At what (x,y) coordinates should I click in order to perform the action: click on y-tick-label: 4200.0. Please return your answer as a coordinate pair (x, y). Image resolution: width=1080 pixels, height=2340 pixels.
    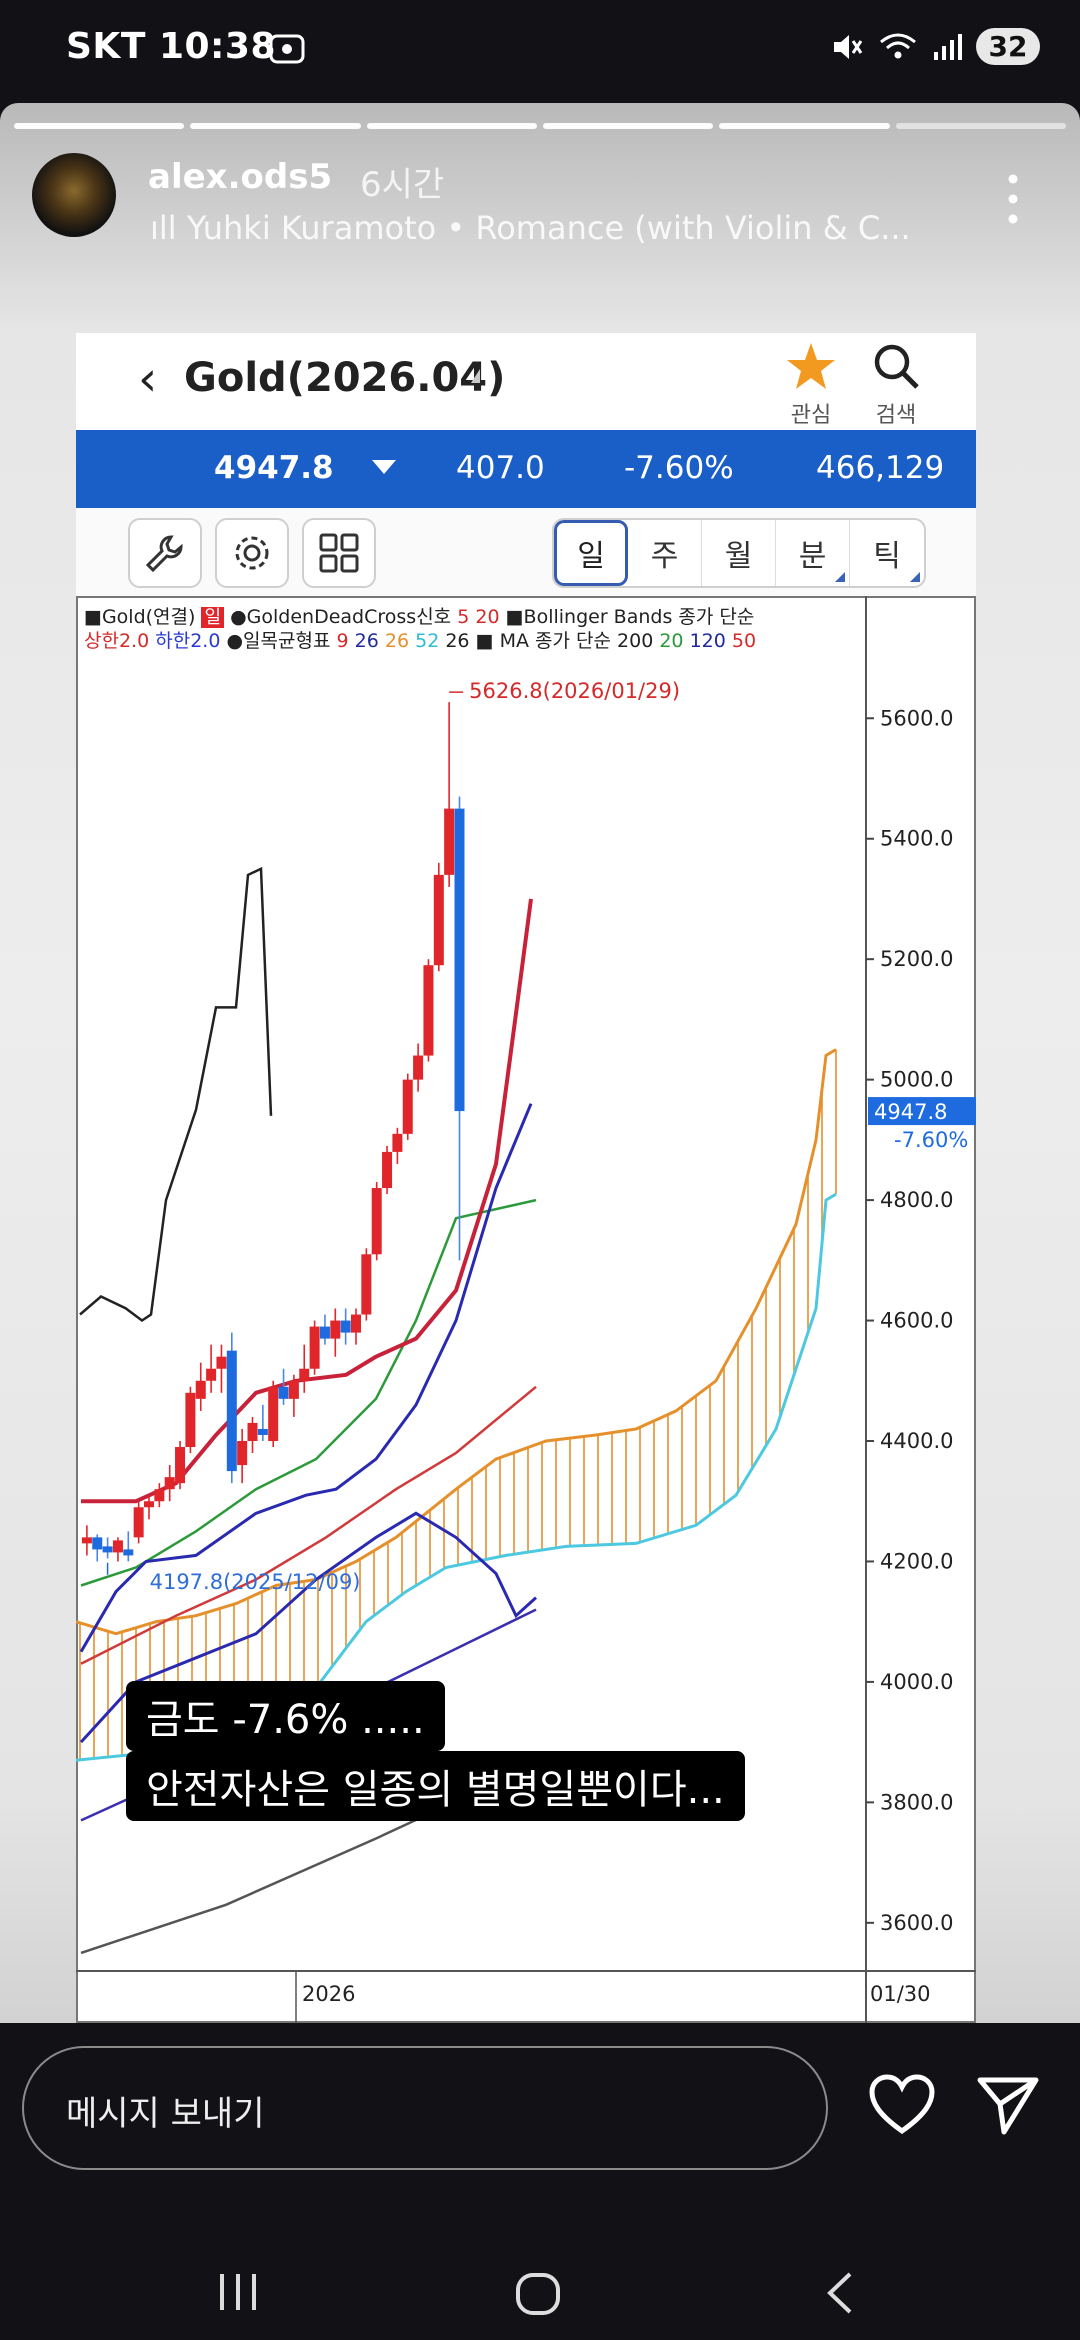
    Looking at the image, I should click on (916, 1561).